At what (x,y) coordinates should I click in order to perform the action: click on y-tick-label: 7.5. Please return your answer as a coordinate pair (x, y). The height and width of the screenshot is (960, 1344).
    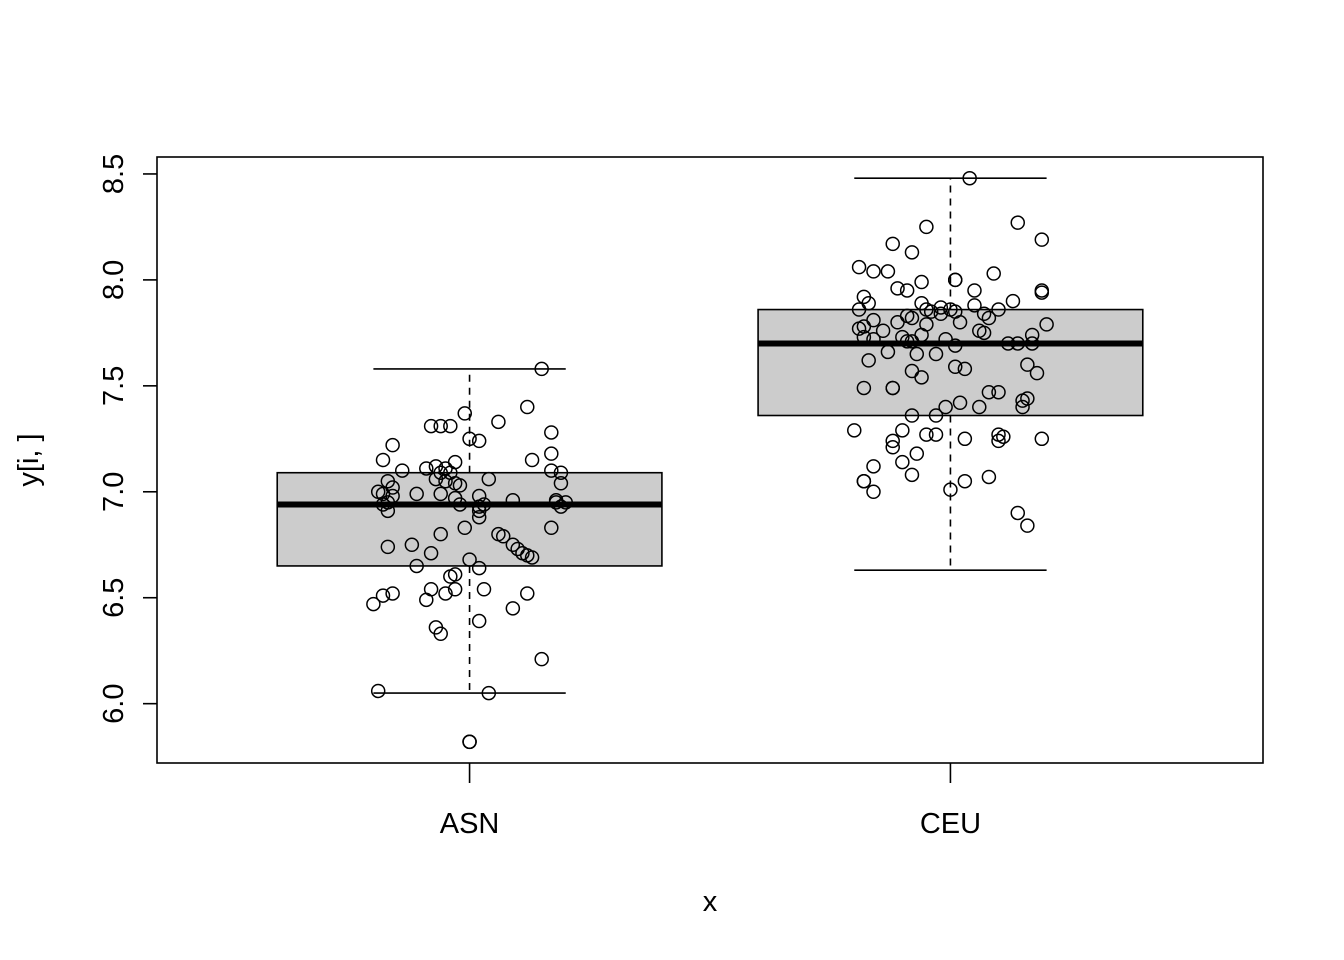
    Looking at the image, I should click on (114, 386).